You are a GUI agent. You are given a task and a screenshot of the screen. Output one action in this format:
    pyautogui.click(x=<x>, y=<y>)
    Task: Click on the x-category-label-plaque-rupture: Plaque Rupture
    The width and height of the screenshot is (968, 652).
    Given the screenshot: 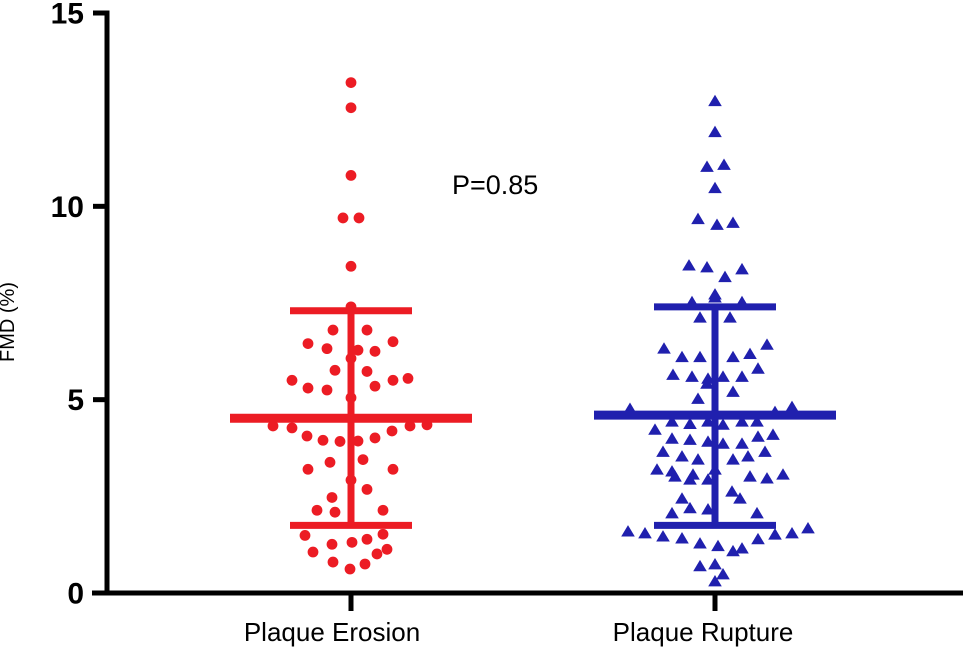 What is the action you would take?
    pyautogui.click(x=703, y=632)
    